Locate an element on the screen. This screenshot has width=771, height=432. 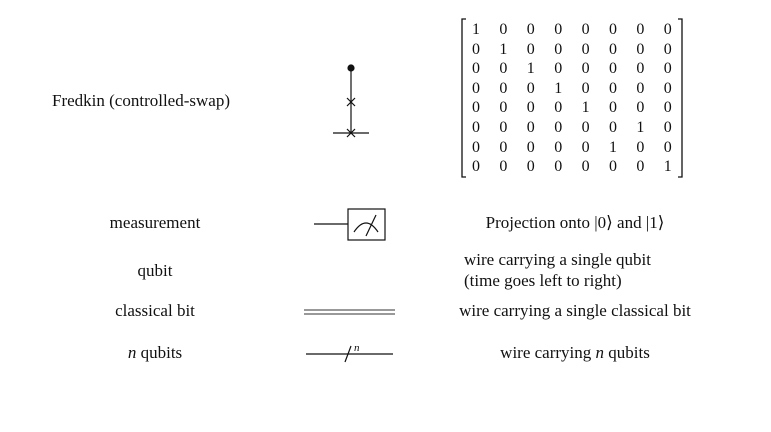
fredkin-label: Fredkin (controlled-swap) is located at coordinates (141, 100).